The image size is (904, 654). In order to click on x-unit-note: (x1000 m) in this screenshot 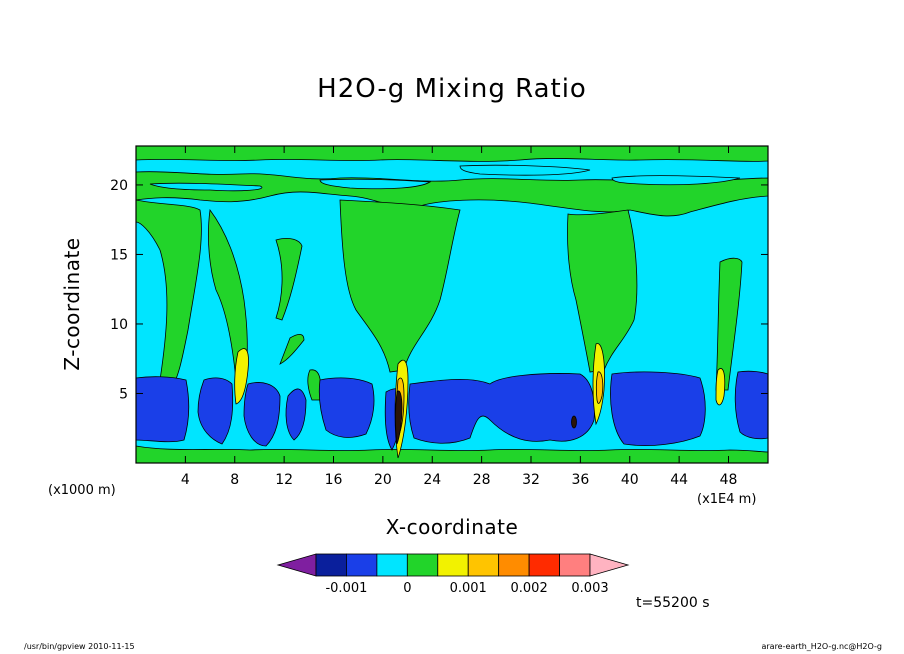, I will do `click(82, 490)`.